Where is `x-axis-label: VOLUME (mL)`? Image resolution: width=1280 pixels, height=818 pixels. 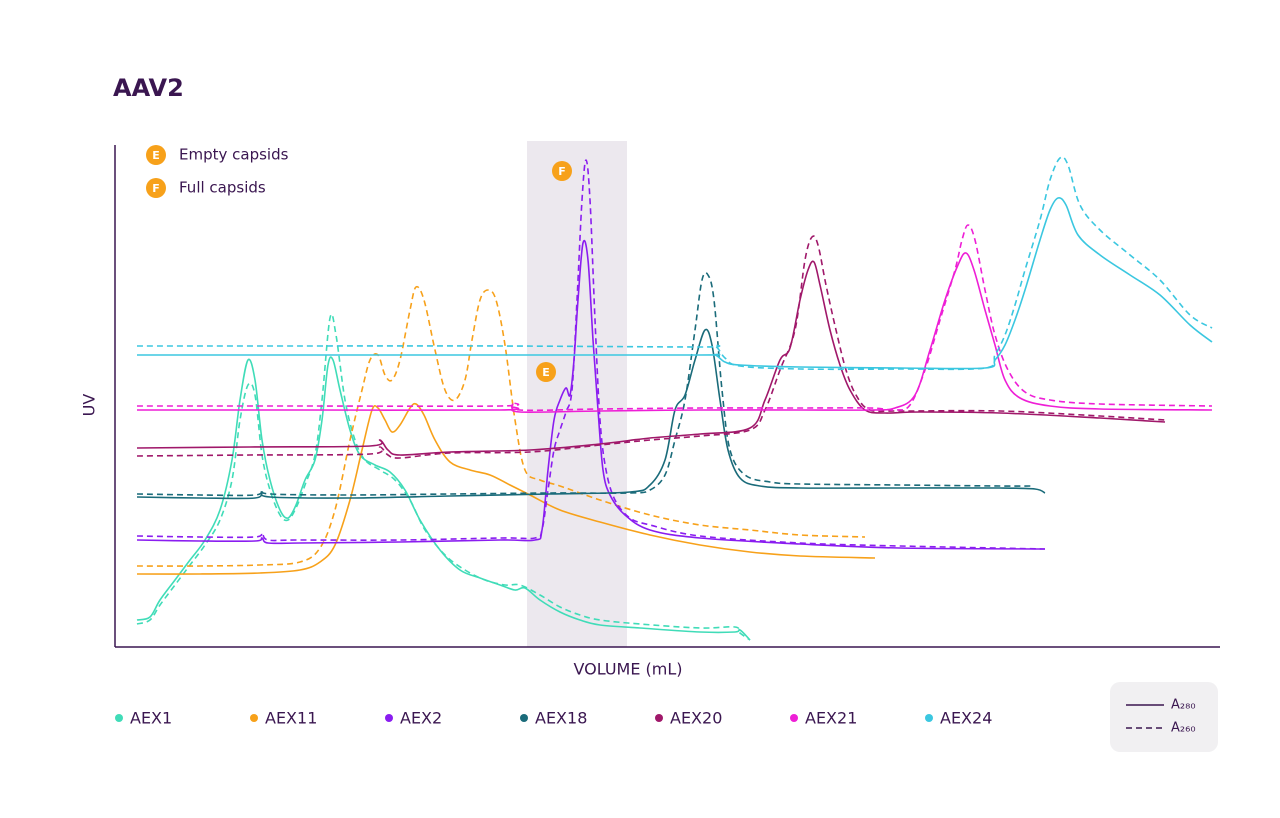
x-axis-label: VOLUME (mL) is located at coordinates (627, 669).